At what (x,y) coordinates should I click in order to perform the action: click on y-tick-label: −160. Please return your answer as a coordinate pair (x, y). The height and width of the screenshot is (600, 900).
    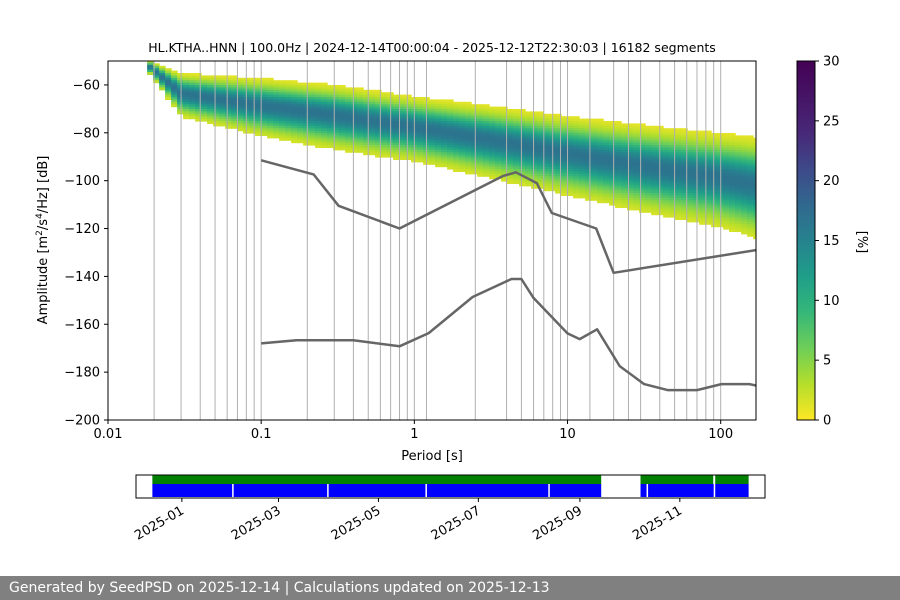
    Looking at the image, I should click on (82, 325).